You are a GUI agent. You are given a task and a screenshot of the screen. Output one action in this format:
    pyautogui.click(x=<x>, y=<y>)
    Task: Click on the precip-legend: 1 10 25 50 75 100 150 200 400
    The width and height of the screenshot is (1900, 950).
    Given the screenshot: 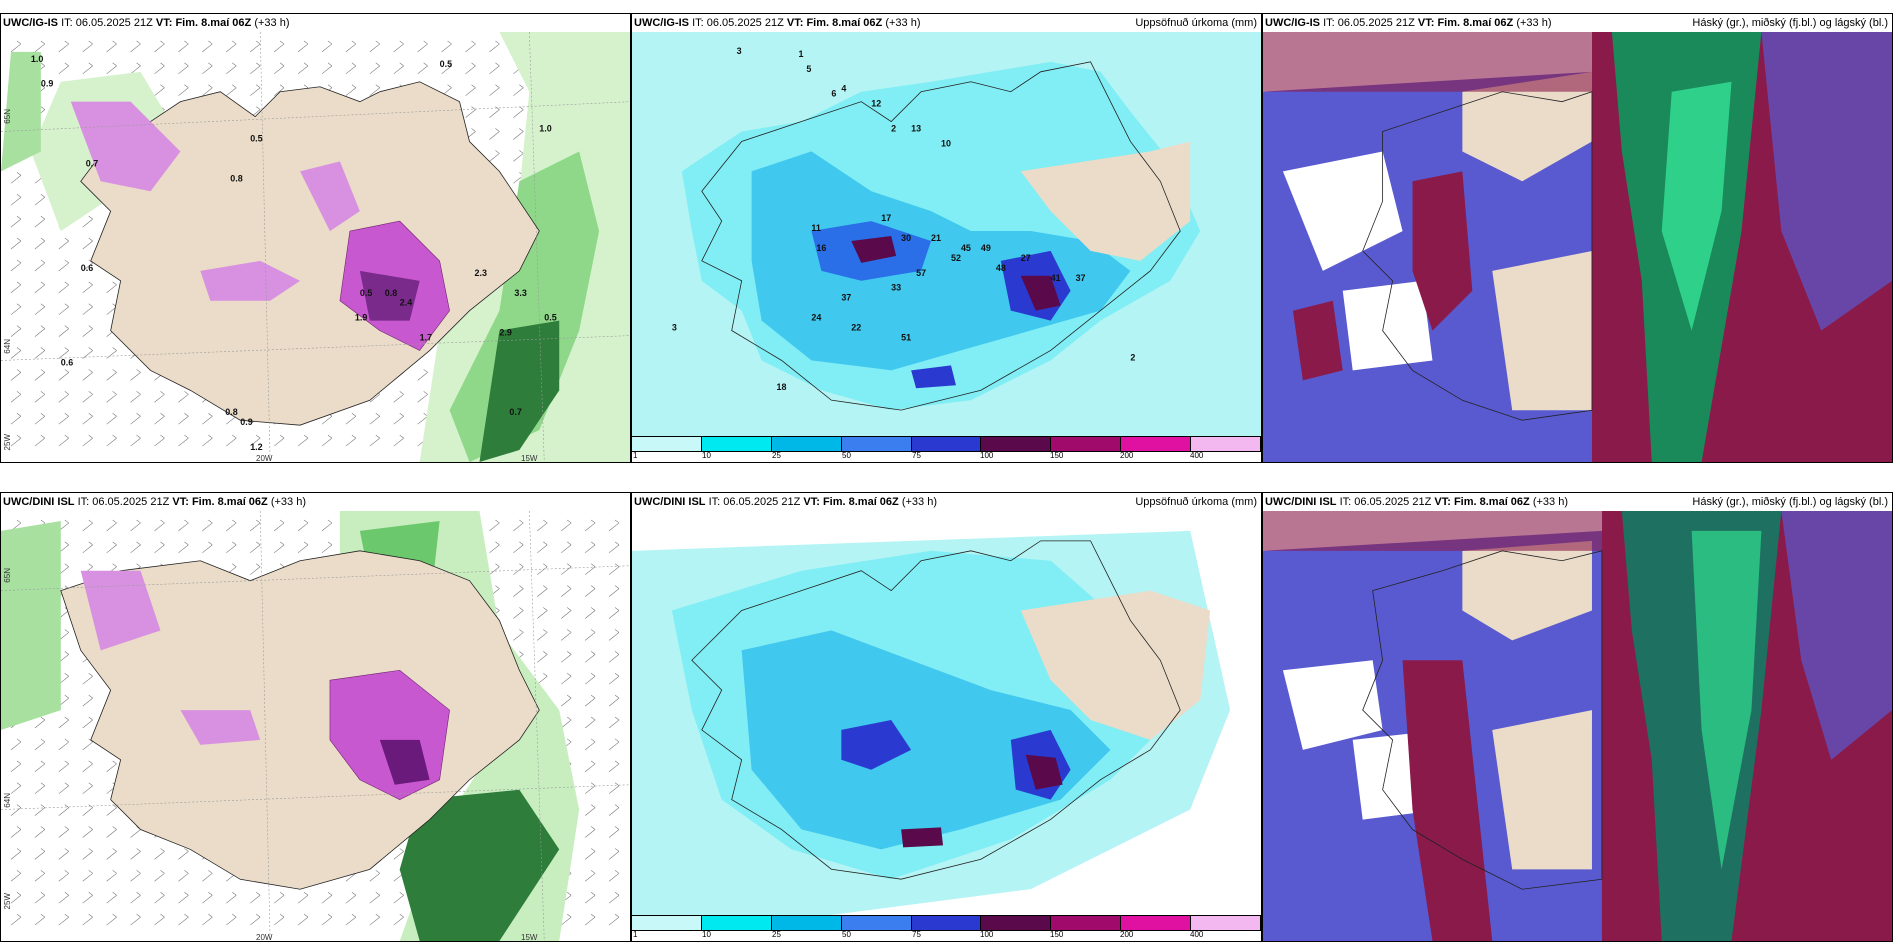 What is the action you would take?
    pyautogui.click(x=946, y=449)
    